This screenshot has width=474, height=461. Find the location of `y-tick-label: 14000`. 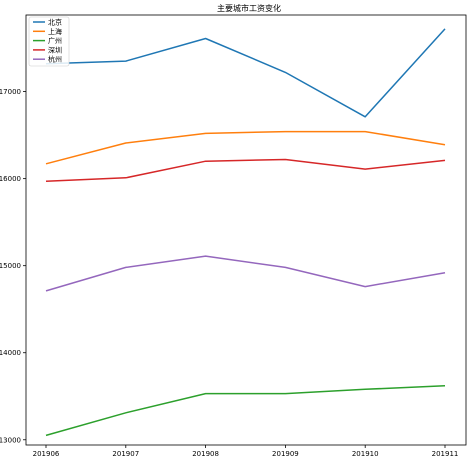

y-tick-label: 14000 is located at coordinates (10, 353).